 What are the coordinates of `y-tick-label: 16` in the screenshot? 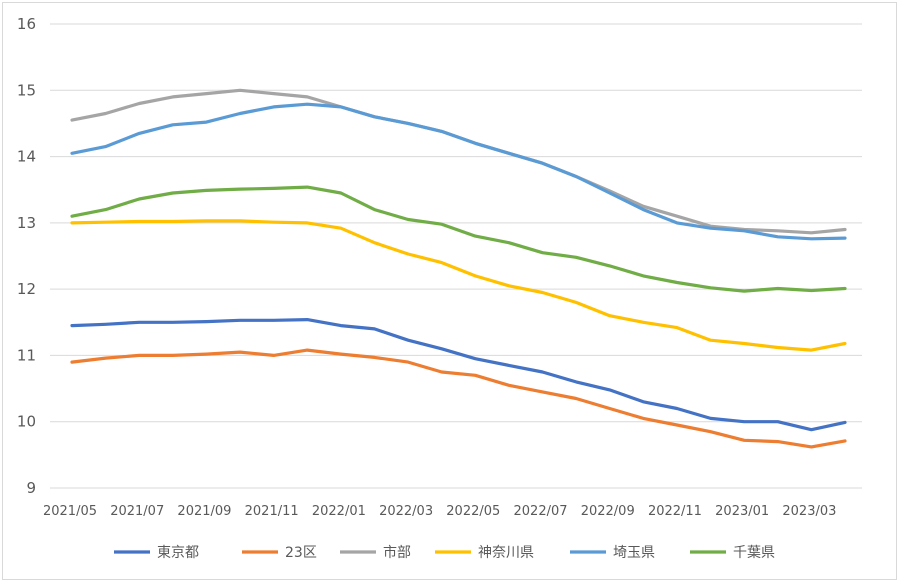 It's located at (26, 24).